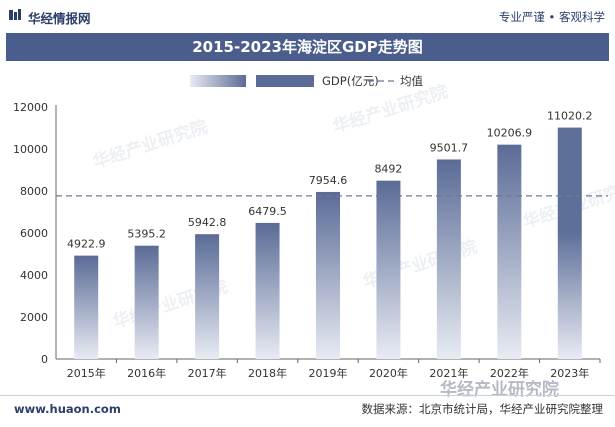 The image size is (615, 427). I want to click on bar-value-label: 5395.2, so click(146, 234).